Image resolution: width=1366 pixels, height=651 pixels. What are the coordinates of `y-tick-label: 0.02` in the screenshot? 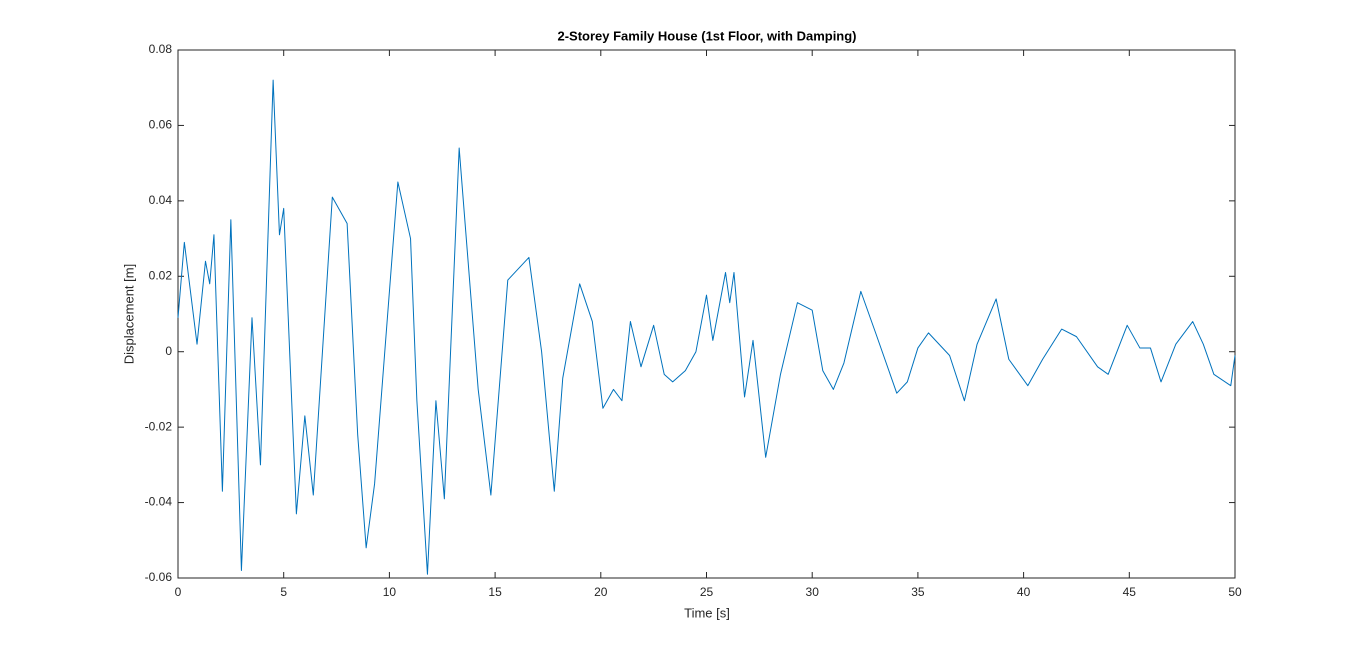 It's located at (161, 275).